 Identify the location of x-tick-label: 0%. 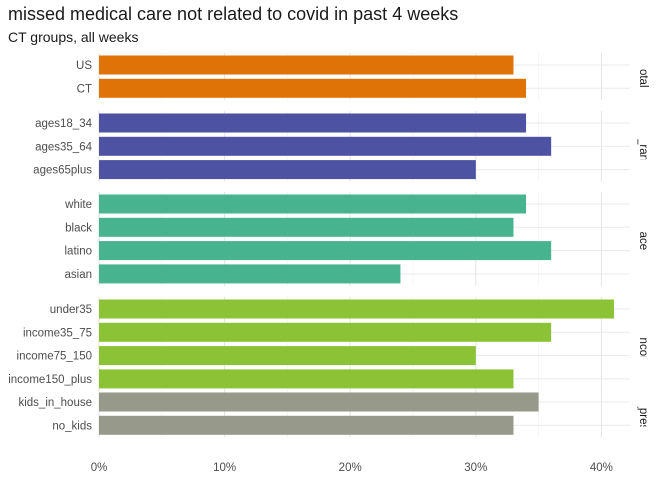
(99, 468).